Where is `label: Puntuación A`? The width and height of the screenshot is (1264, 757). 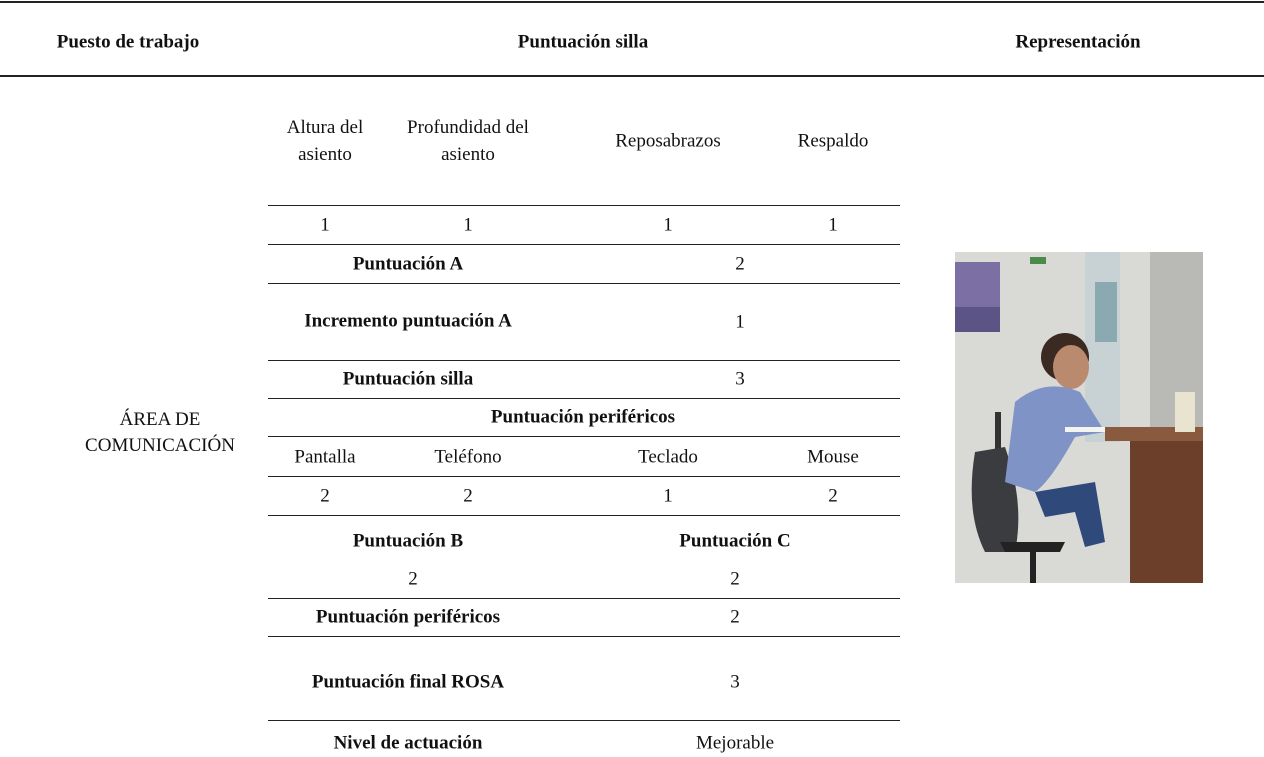 label: Puntuación A is located at coordinates (408, 264).